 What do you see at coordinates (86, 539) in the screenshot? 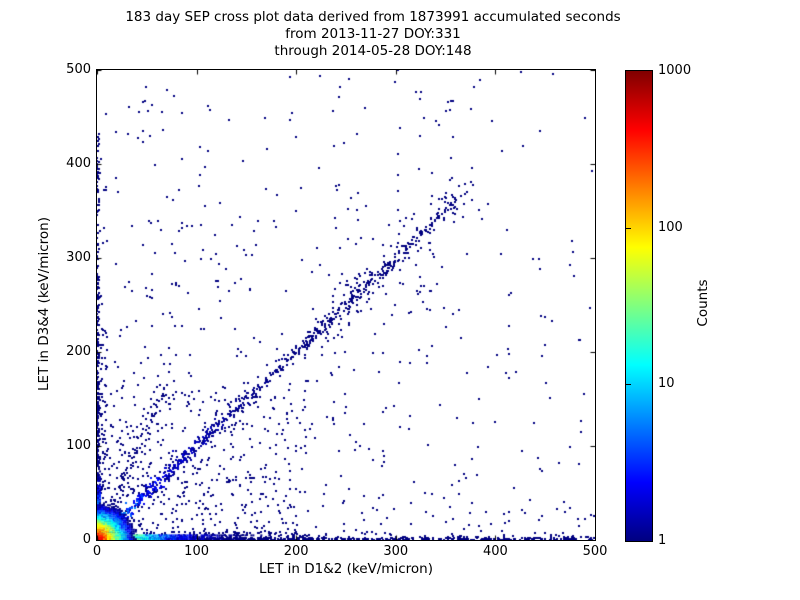
I see `y-tick-label: 0` at bounding box center [86, 539].